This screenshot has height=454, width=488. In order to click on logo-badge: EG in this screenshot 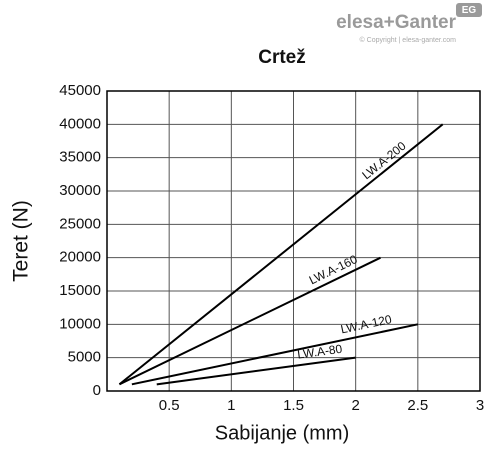, I will do `click(469, 10)`.